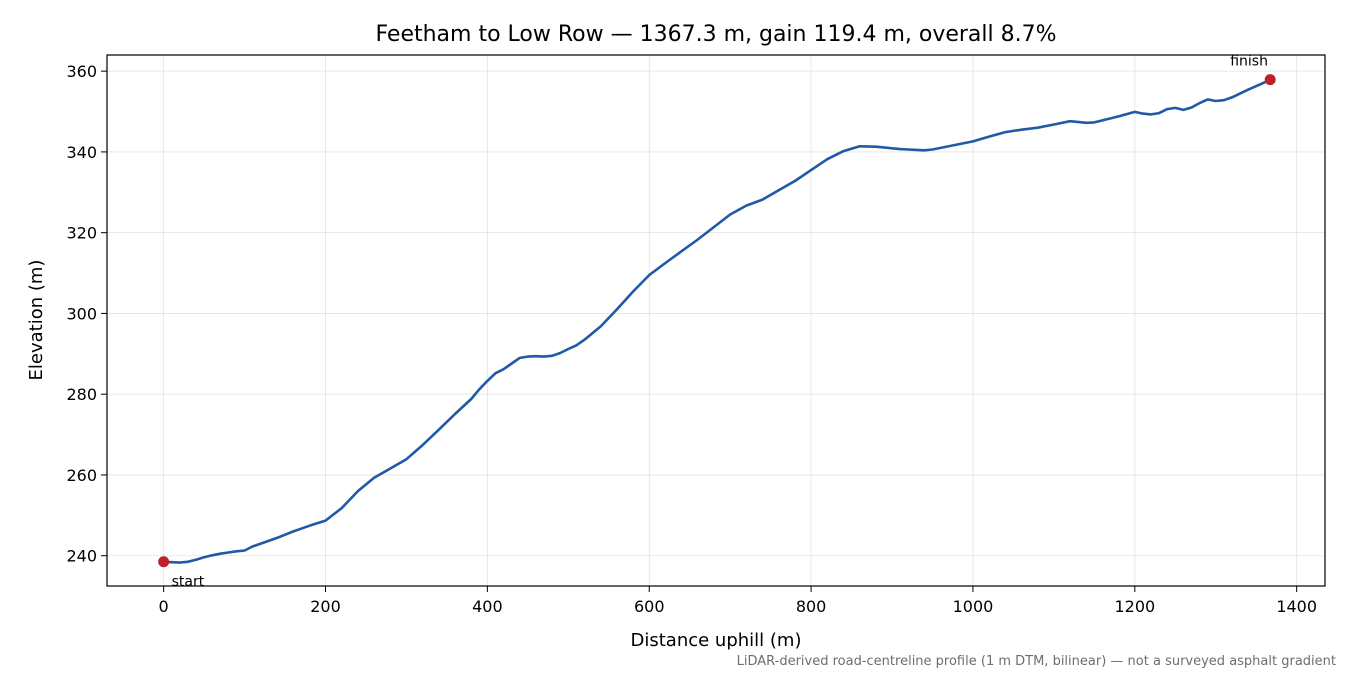 This screenshot has height=675, width=1350. Describe the element at coordinates (81, 394) in the screenshot. I see `y-tick-label: 280` at that location.